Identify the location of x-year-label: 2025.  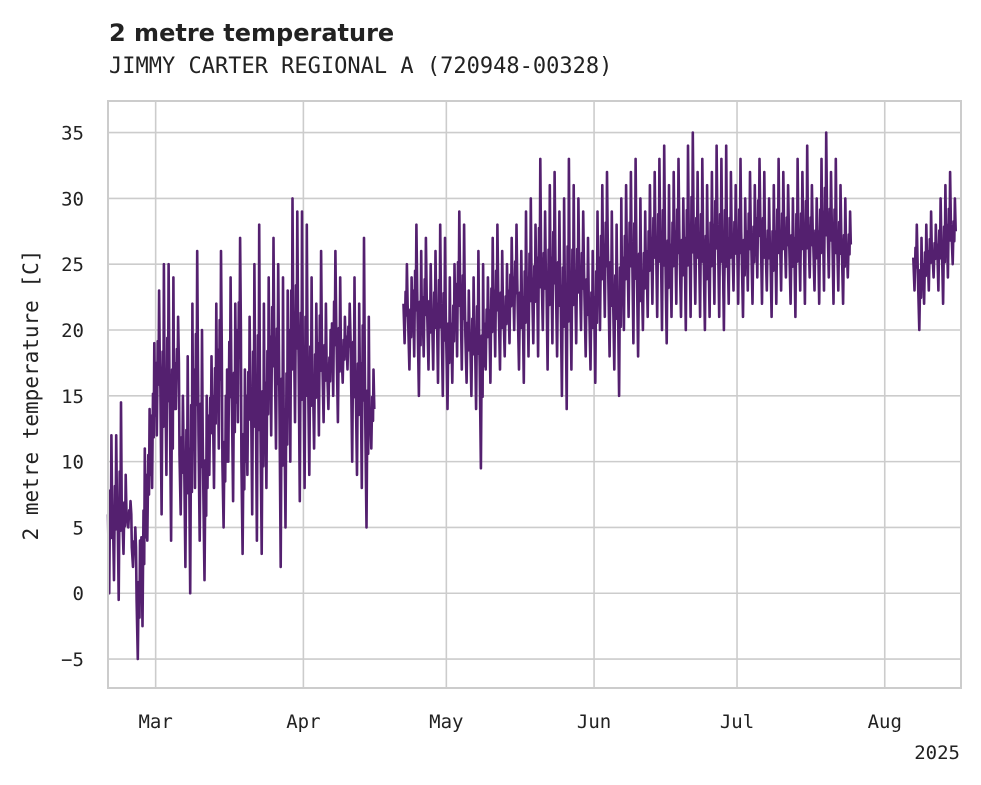
(937, 753).